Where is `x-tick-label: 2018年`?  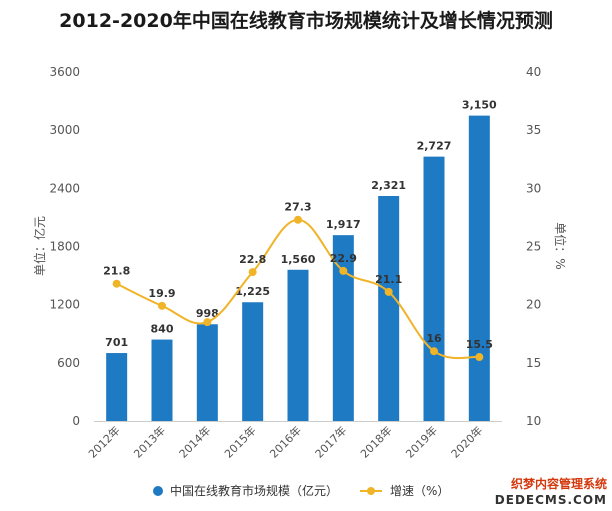
x-tick-label: 2018年 is located at coordinates (375, 441).